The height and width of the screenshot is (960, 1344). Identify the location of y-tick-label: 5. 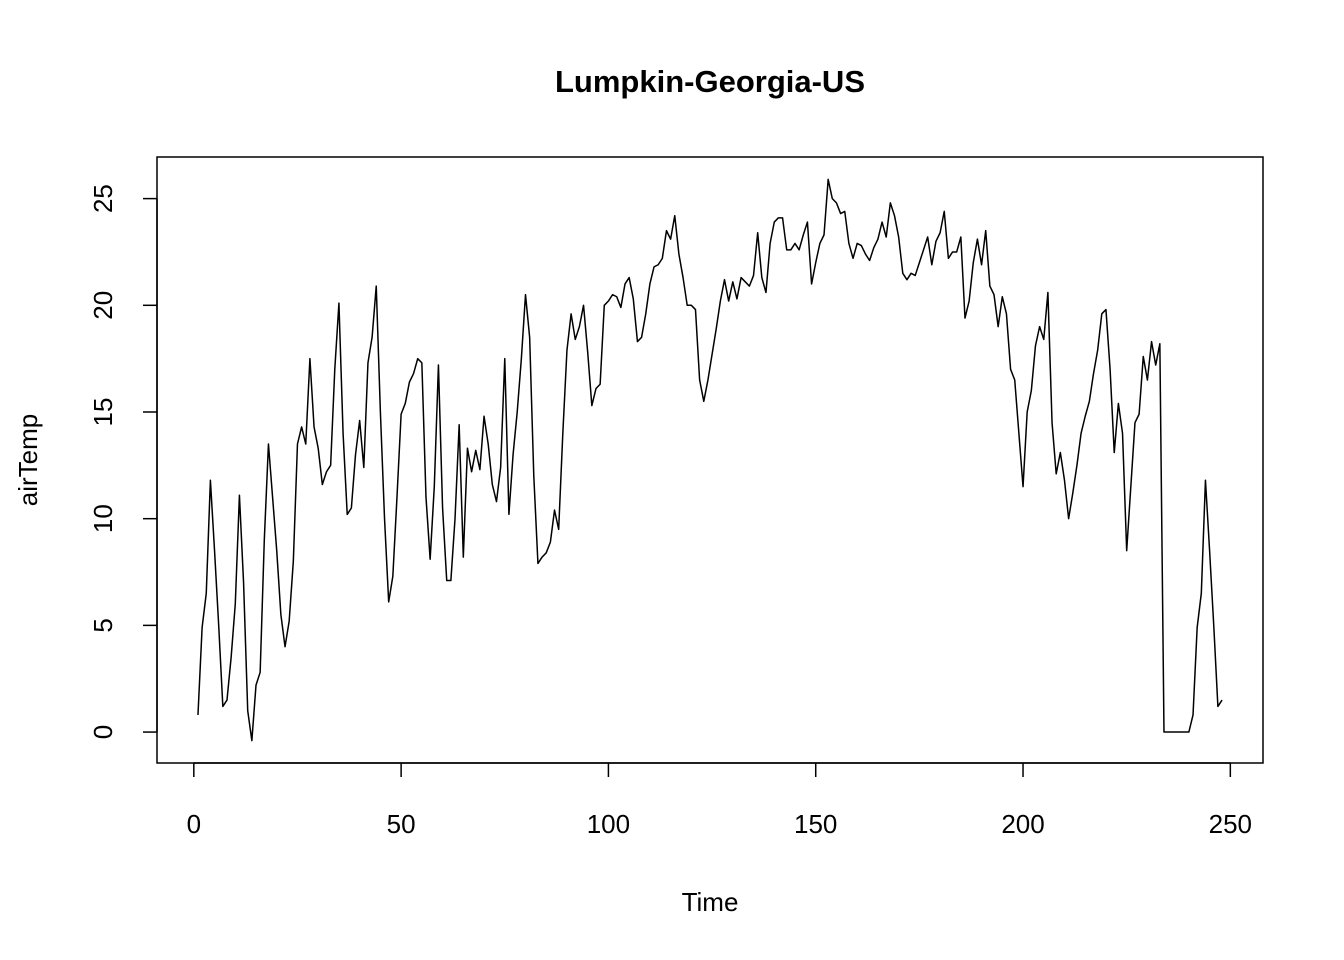
(103, 625).